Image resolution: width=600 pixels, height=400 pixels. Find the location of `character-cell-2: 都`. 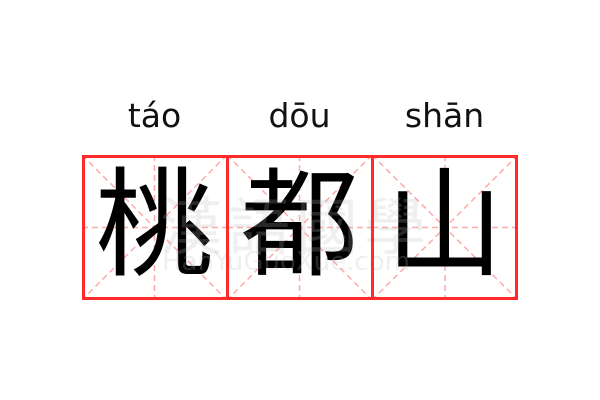

character-cell-2: 都 is located at coordinates (299, 227).